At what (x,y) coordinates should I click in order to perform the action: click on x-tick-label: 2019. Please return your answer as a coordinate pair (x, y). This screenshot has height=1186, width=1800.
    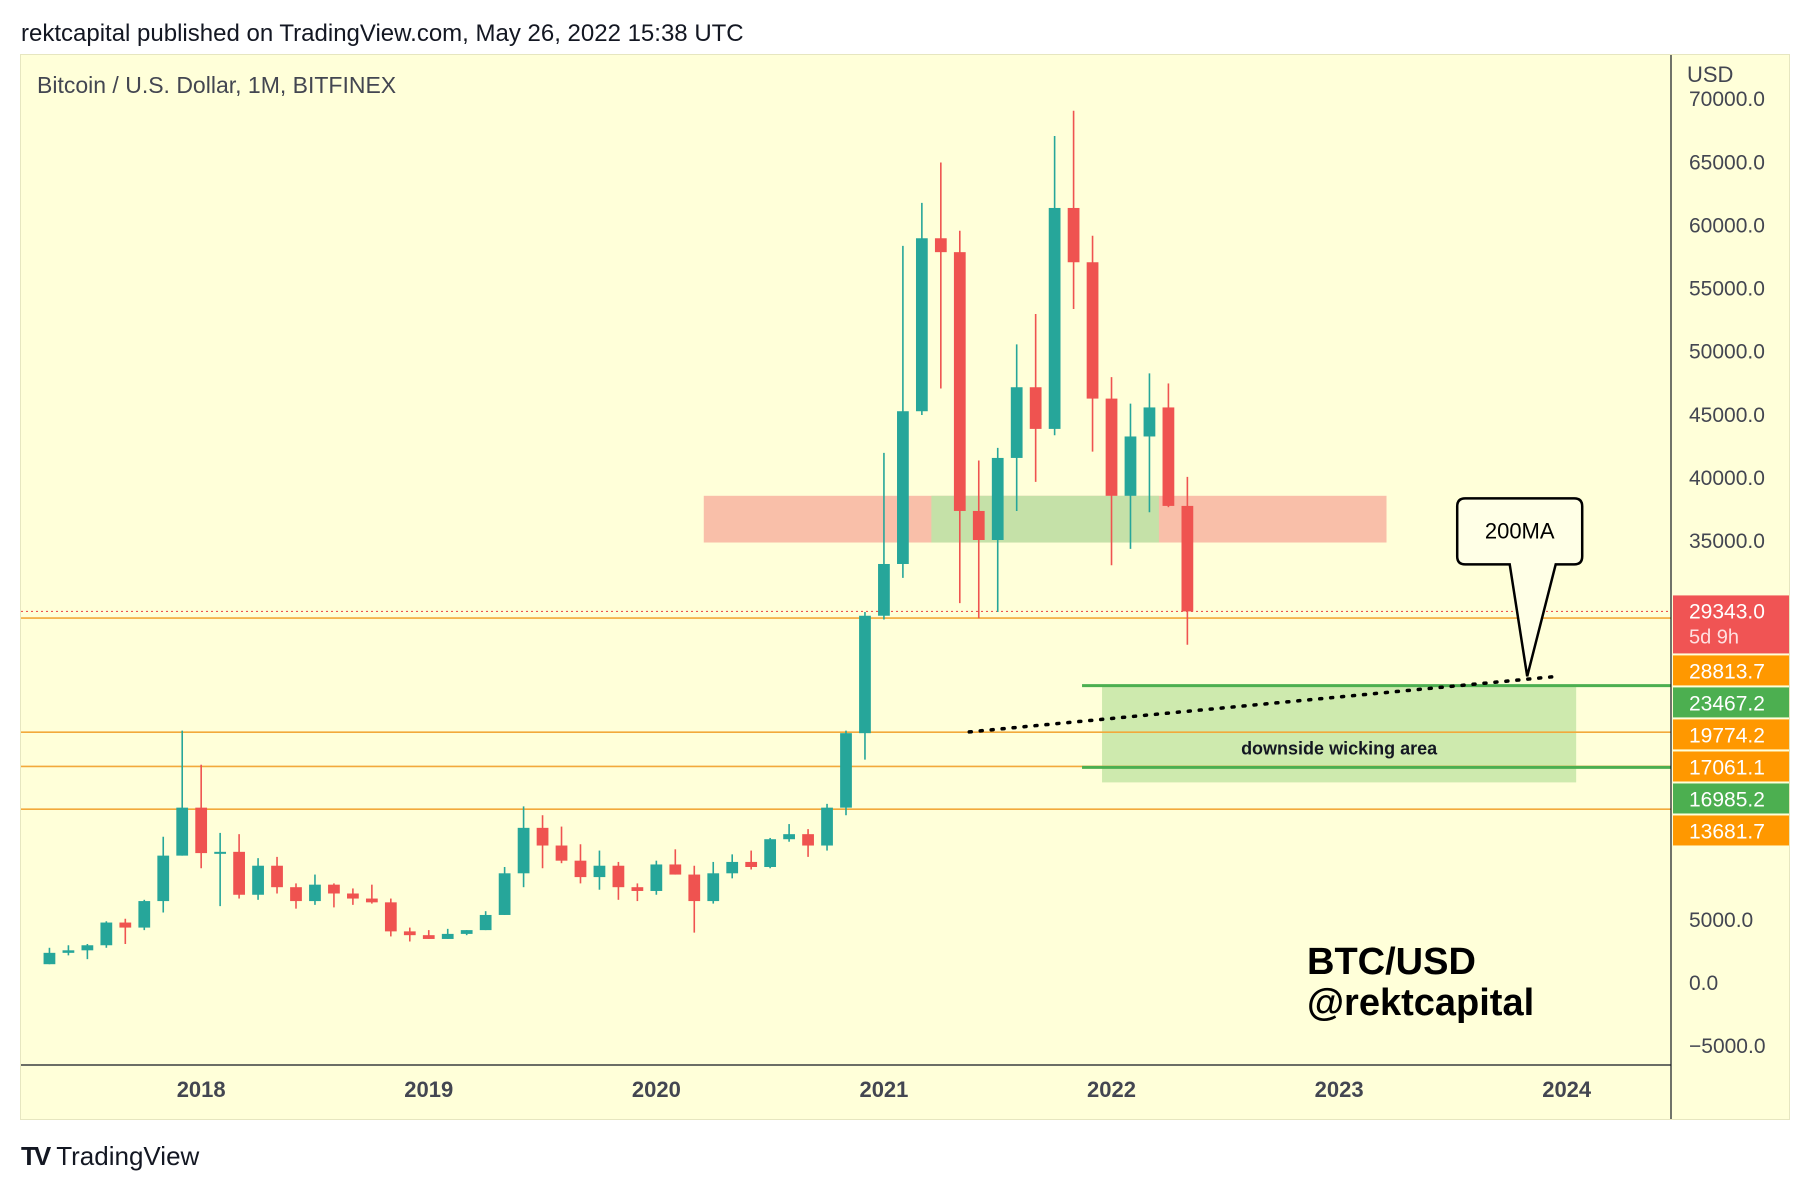
    Looking at the image, I should click on (428, 1089).